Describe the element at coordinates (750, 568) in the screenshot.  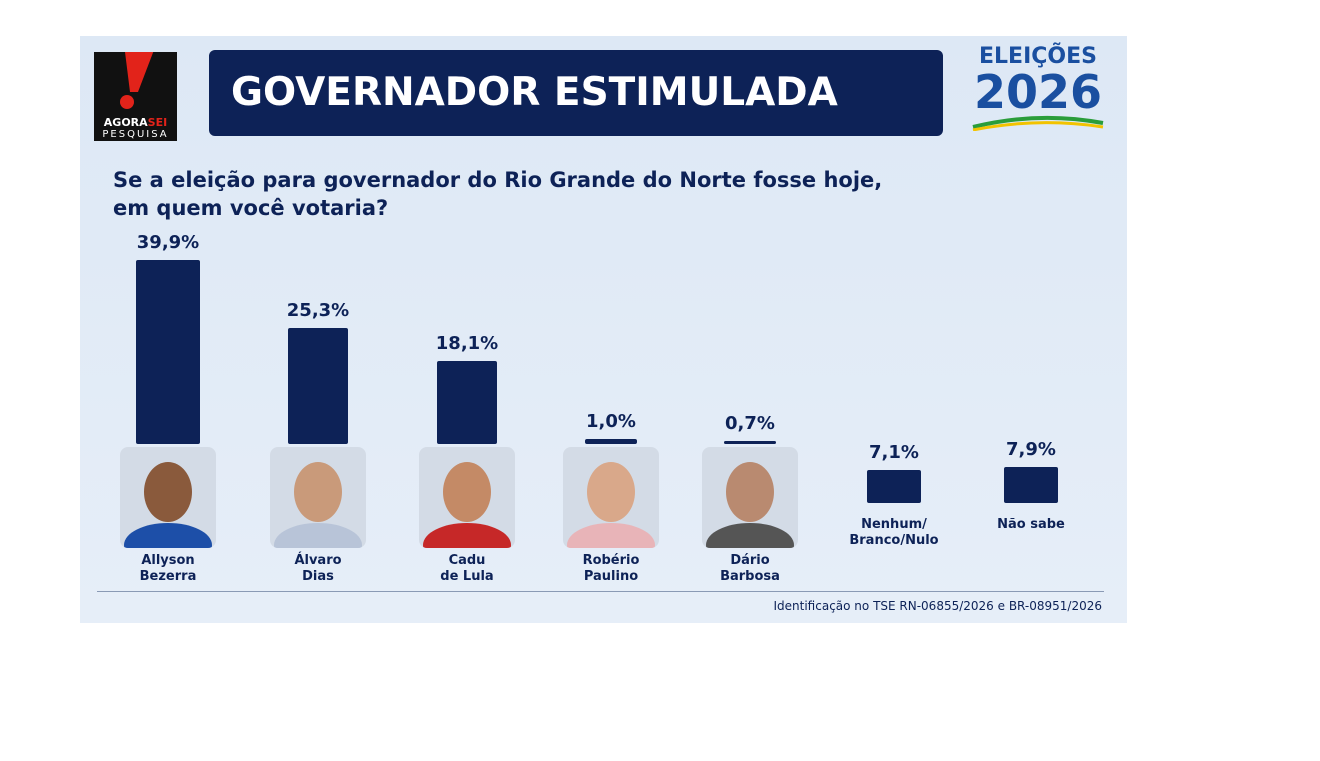
I see `category-label: Dário Barbosa` at that location.